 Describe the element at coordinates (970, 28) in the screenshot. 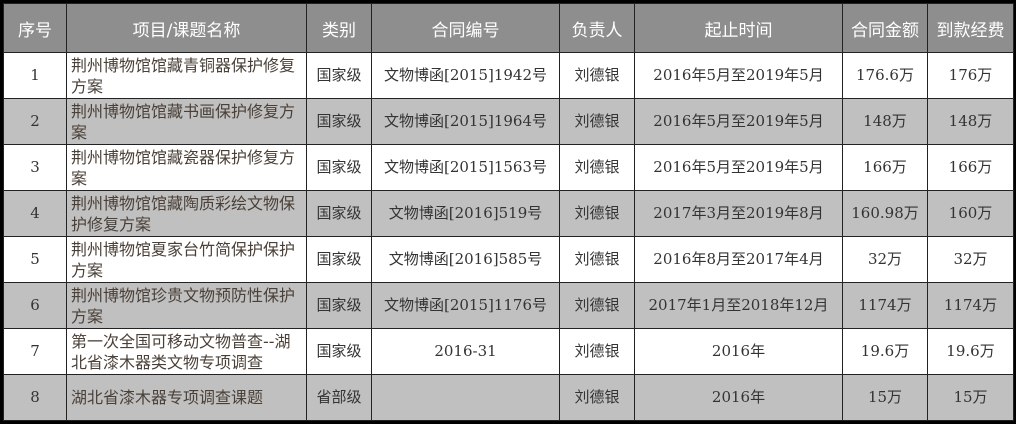

I see `header-received-funds: 到款经费` at that location.